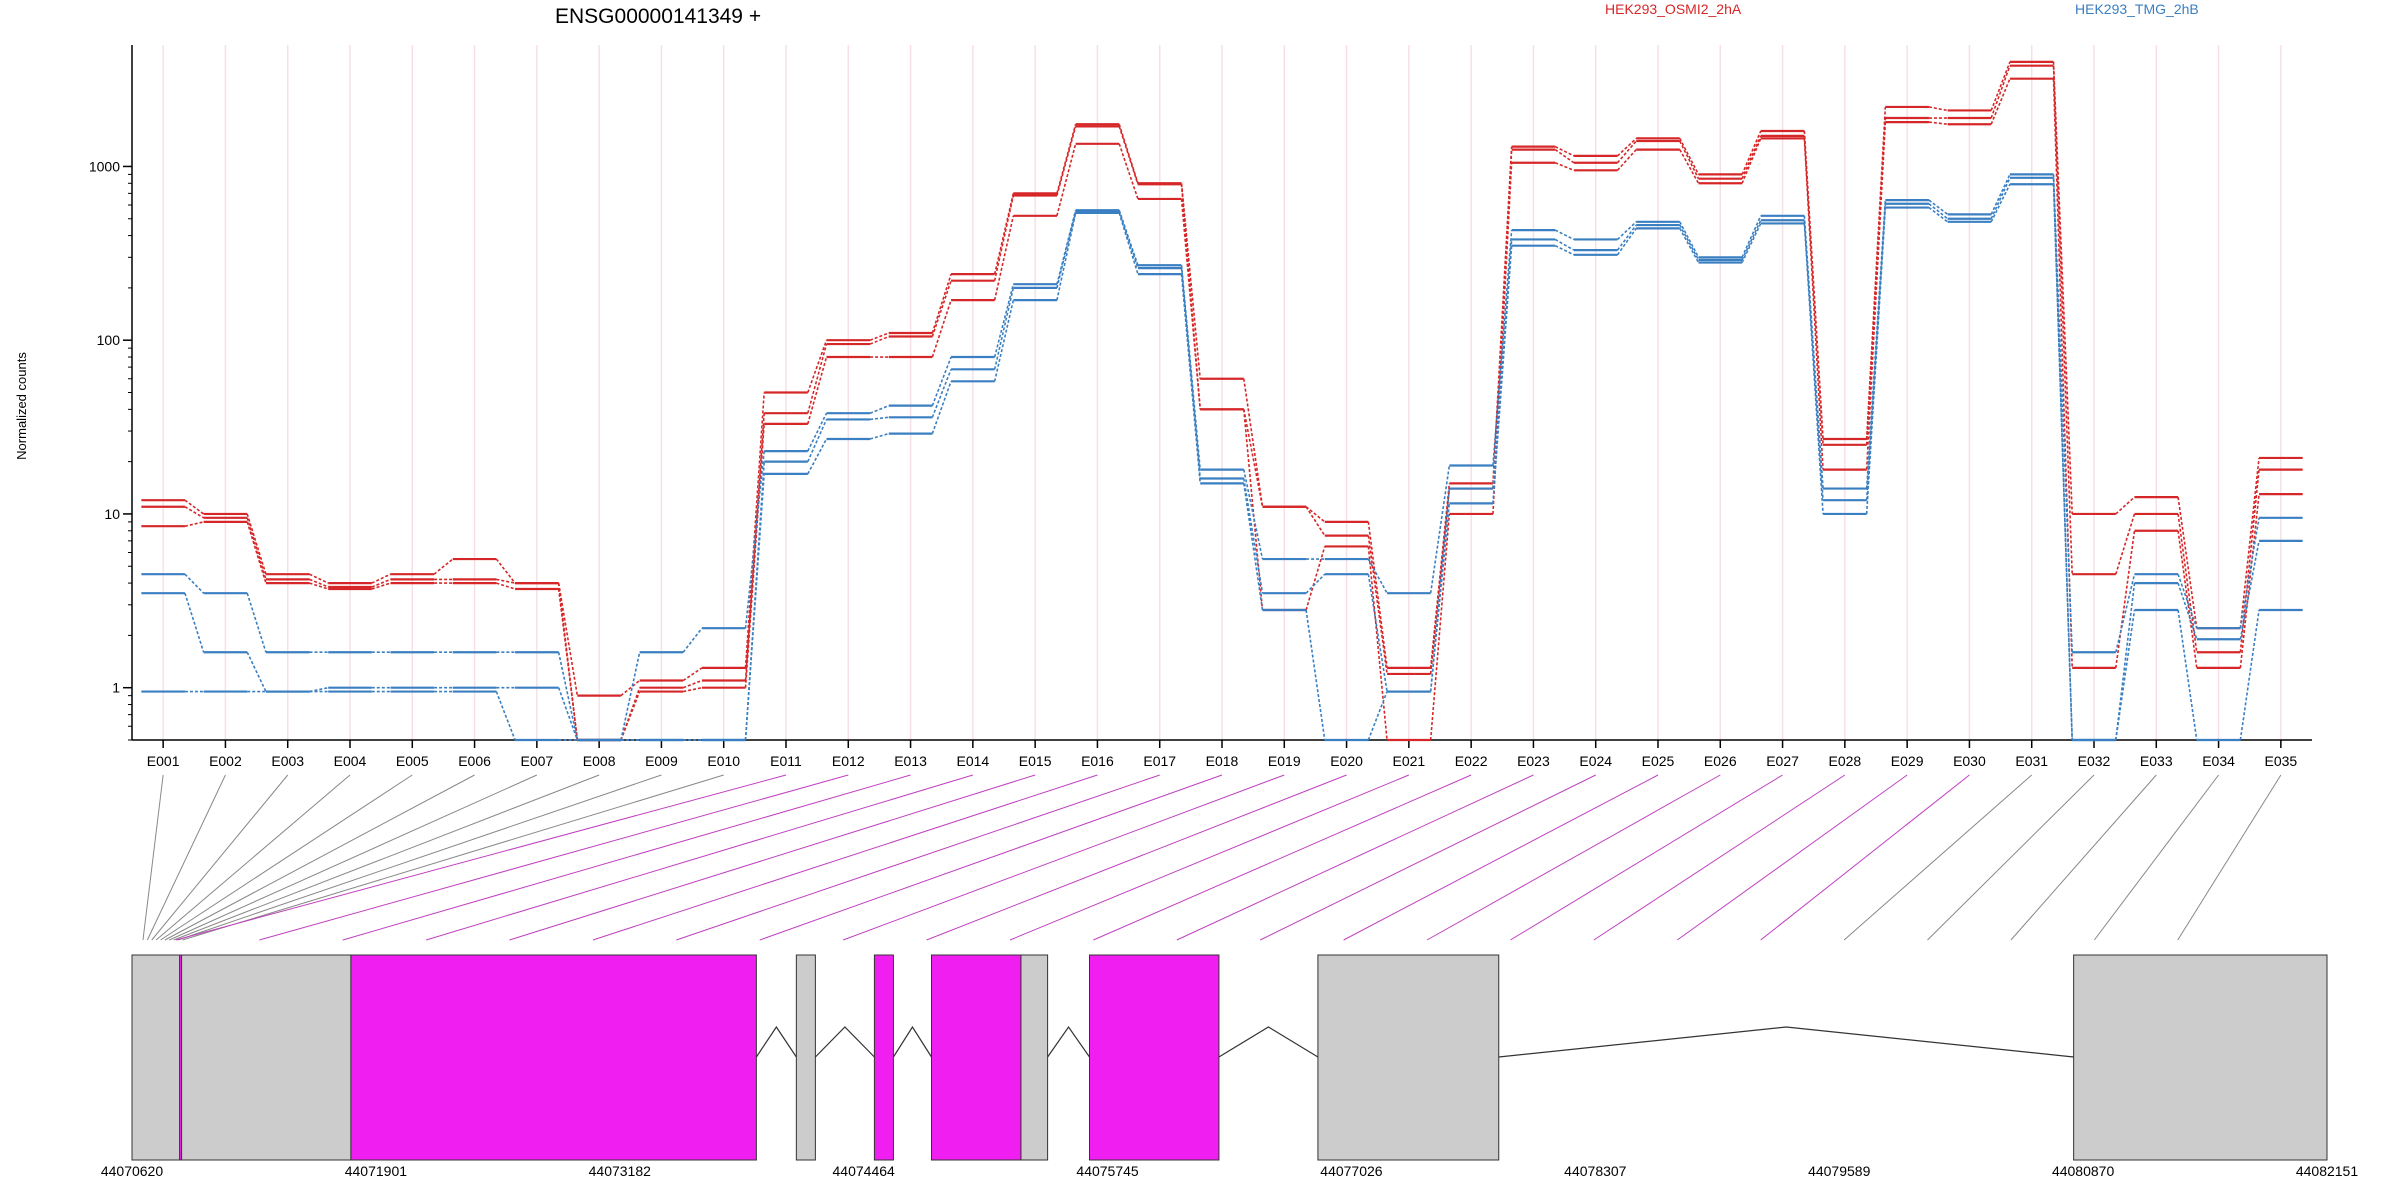 This screenshot has width=2400, height=1200. Describe the element at coordinates (864, 1171) in the screenshot. I see `coordinate-label: 44074464` at that location.